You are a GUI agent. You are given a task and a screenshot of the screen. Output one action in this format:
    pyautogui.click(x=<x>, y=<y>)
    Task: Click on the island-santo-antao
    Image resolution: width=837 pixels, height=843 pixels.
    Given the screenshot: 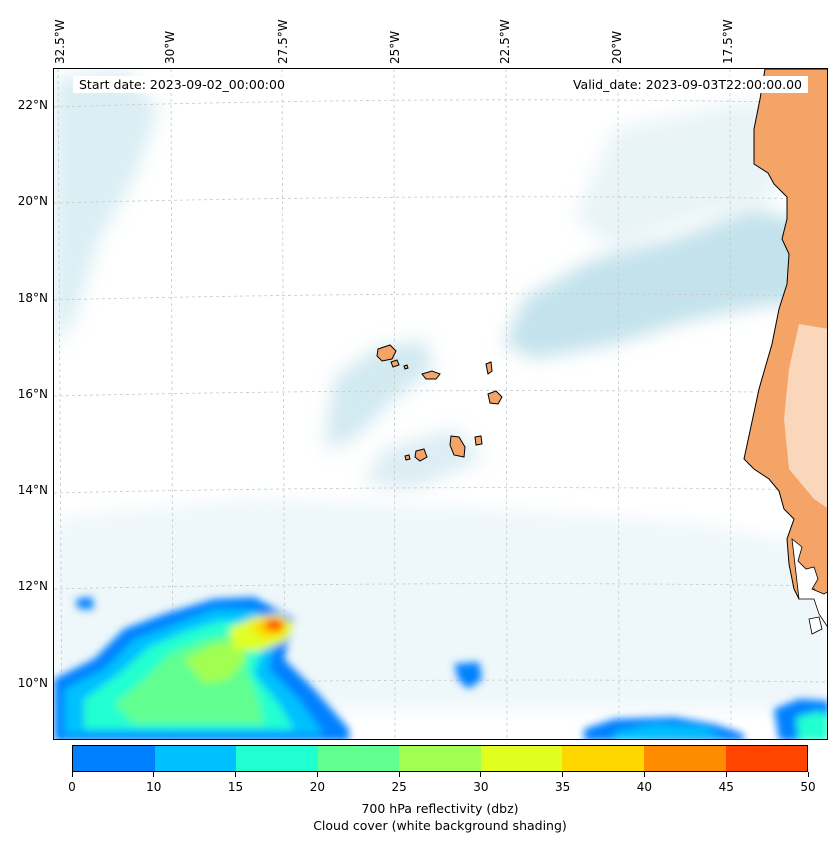 What is the action you would take?
    pyautogui.click(x=386, y=353)
    